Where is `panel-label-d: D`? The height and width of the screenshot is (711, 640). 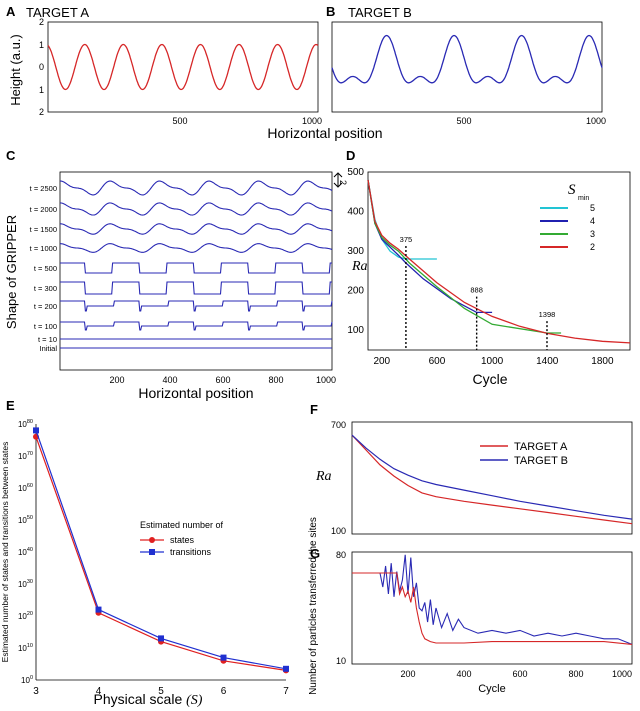
panel-label-d: D is located at coordinates (350, 155).